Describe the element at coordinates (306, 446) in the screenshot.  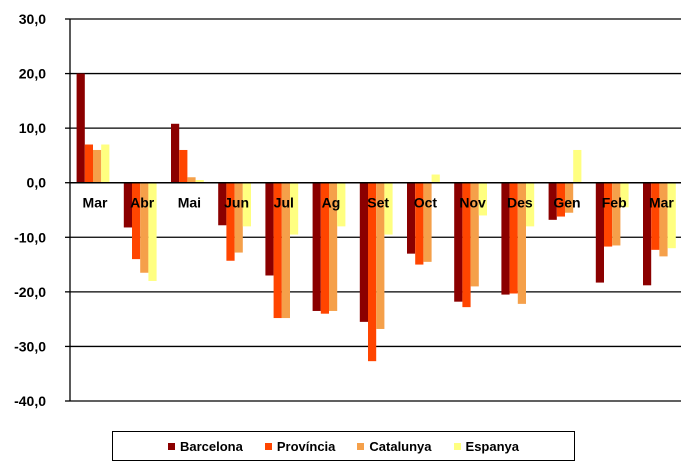
I see `legend-label: Província` at that location.